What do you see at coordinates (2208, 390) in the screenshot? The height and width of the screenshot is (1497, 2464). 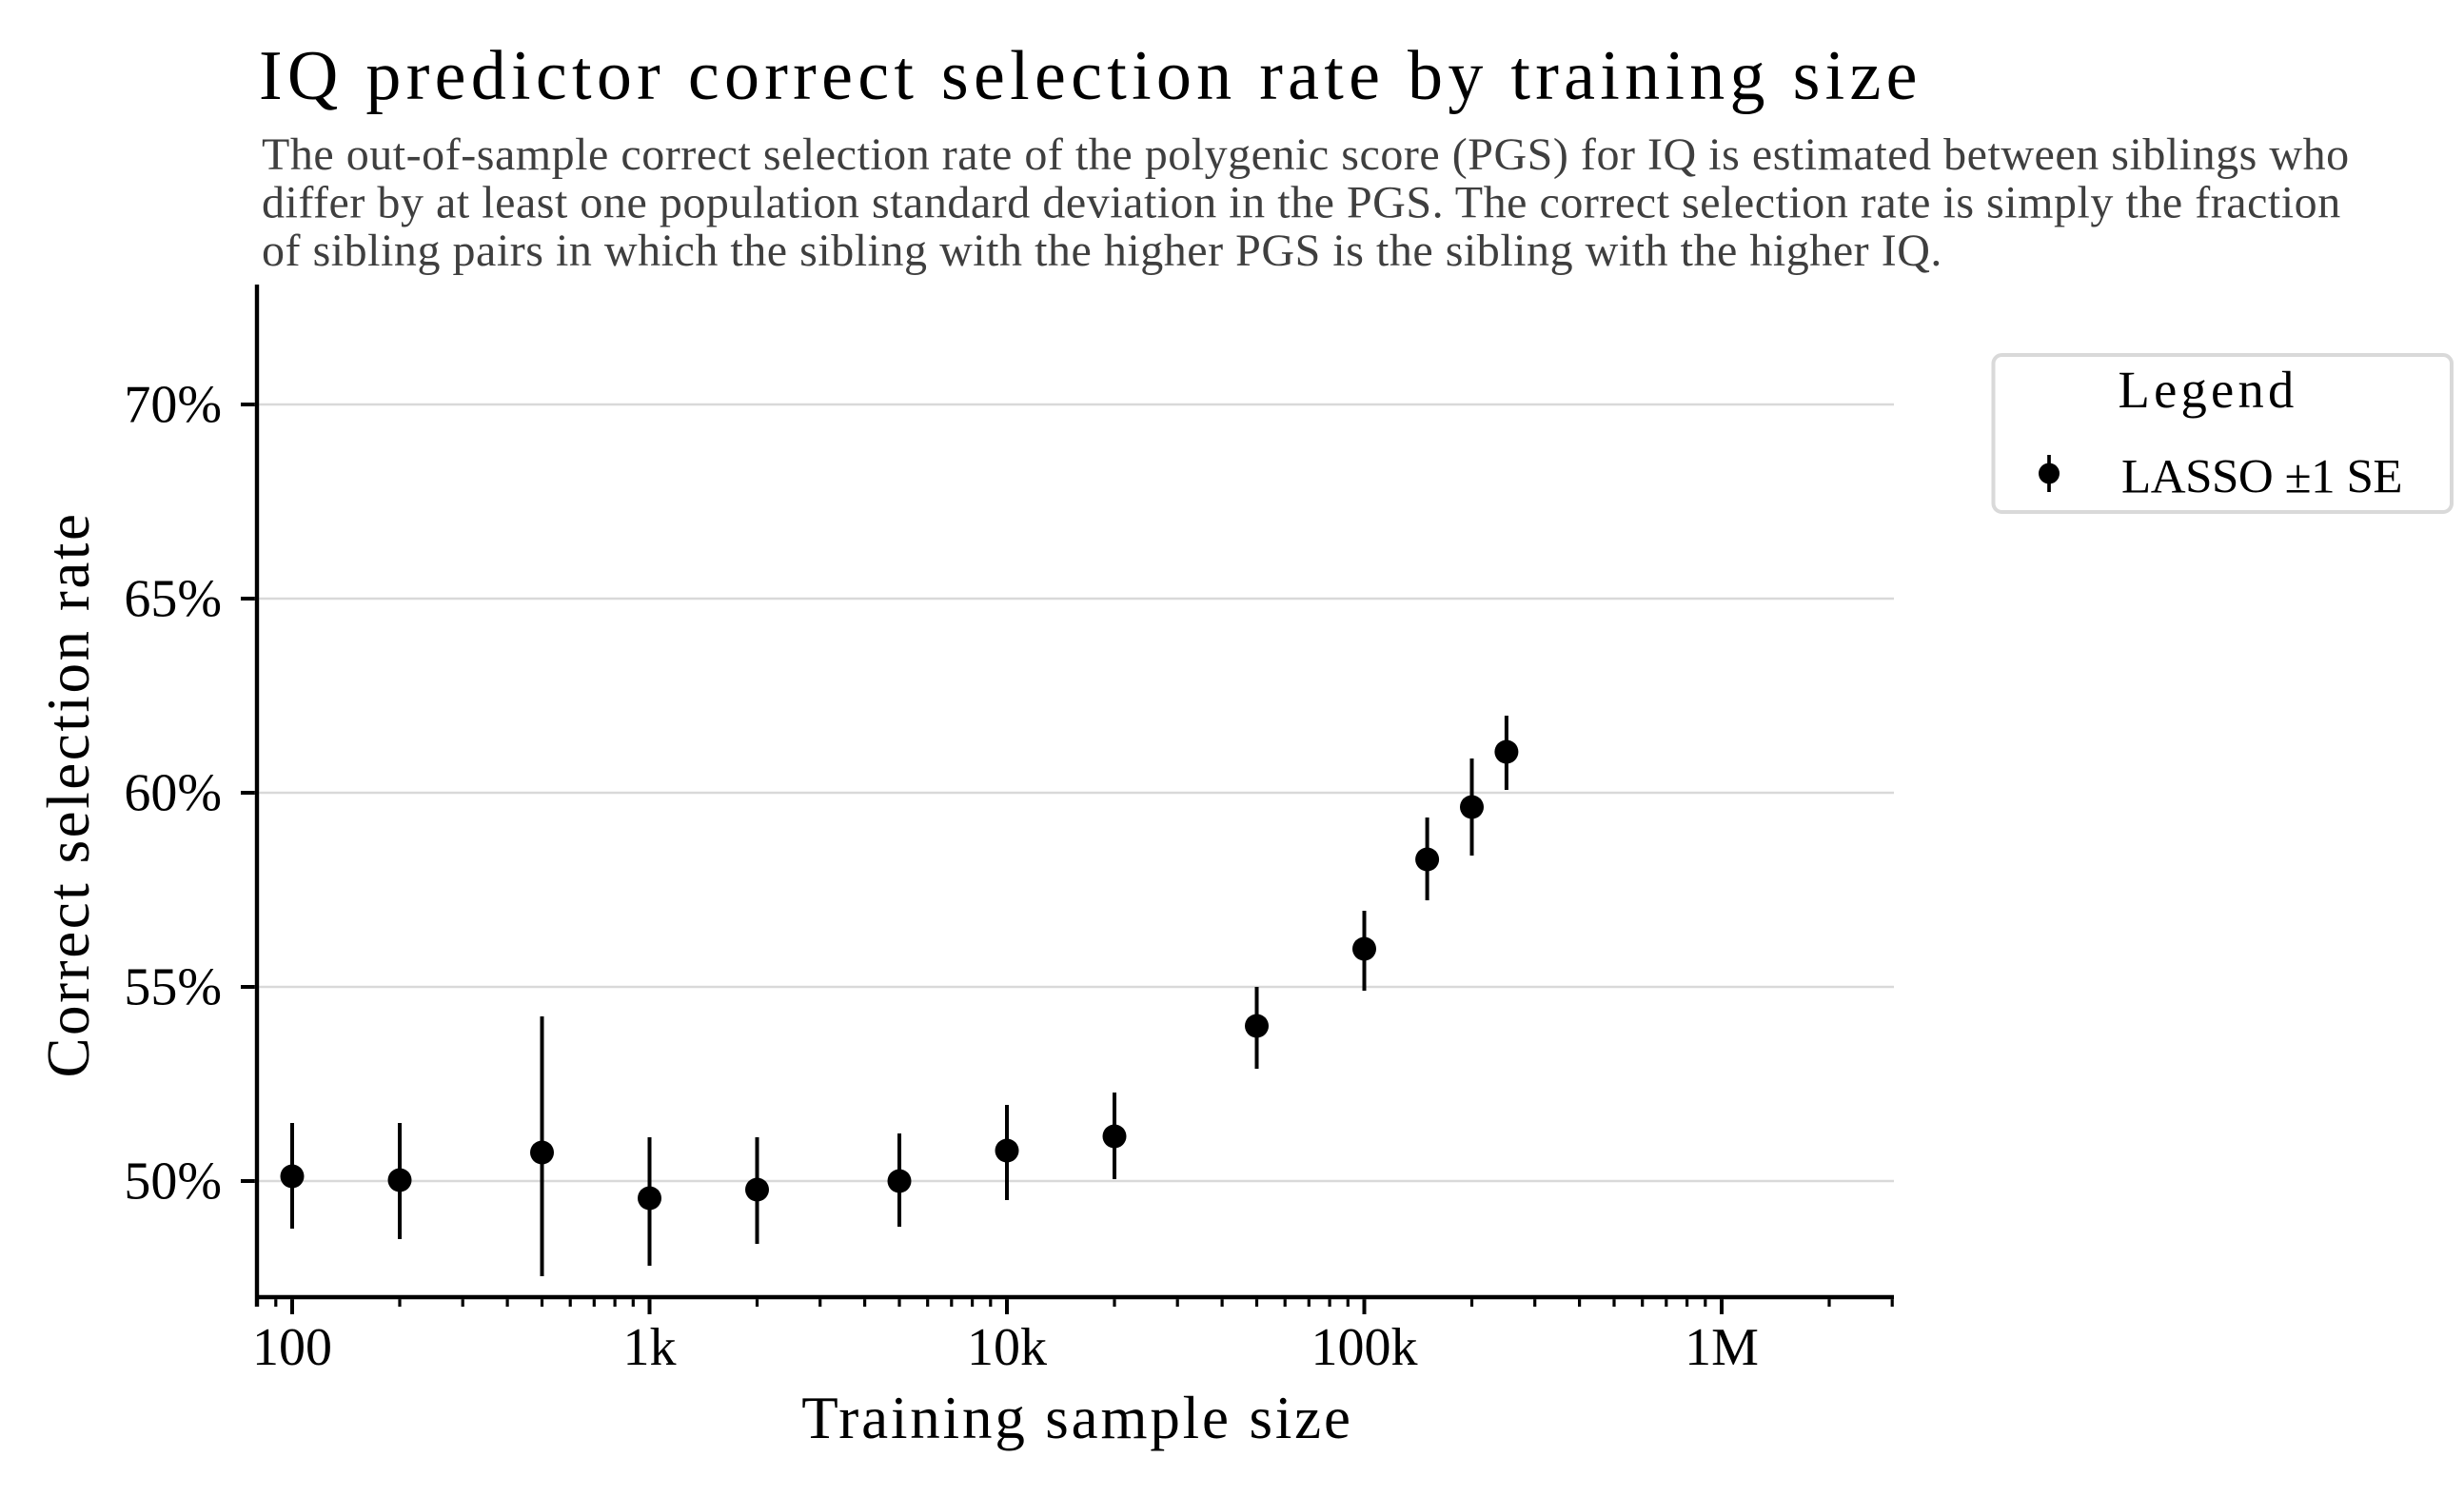 I see `svg-text: Legend` at bounding box center [2208, 390].